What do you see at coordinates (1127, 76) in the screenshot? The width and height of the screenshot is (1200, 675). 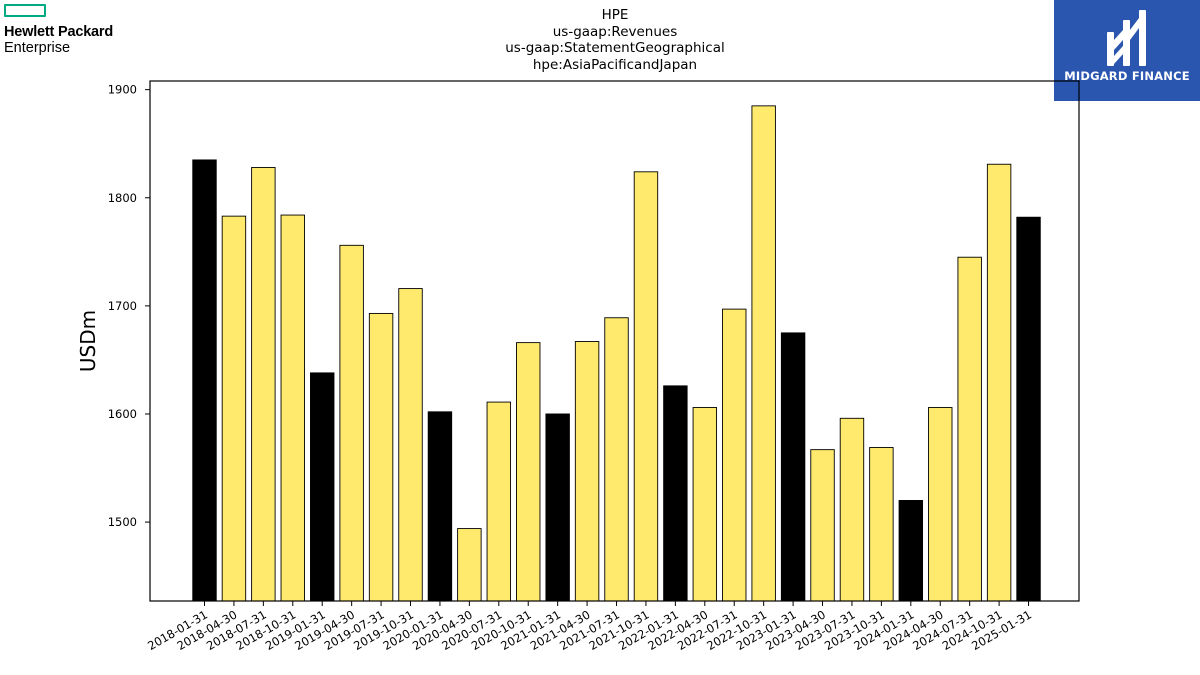 I see `midgard-finance-name: MIDGARD FINANCE` at bounding box center [1127, 76].